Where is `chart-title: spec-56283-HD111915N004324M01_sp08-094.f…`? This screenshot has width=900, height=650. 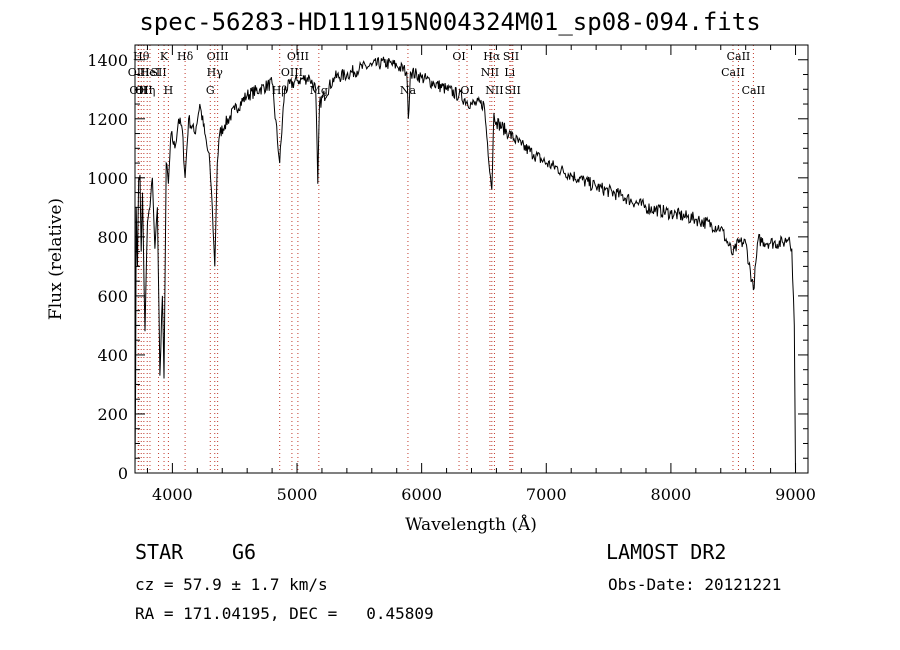
chart-title: spec-56283-HD111915N004324M01_sp08-094.f… is located at coordinates (450, 22).